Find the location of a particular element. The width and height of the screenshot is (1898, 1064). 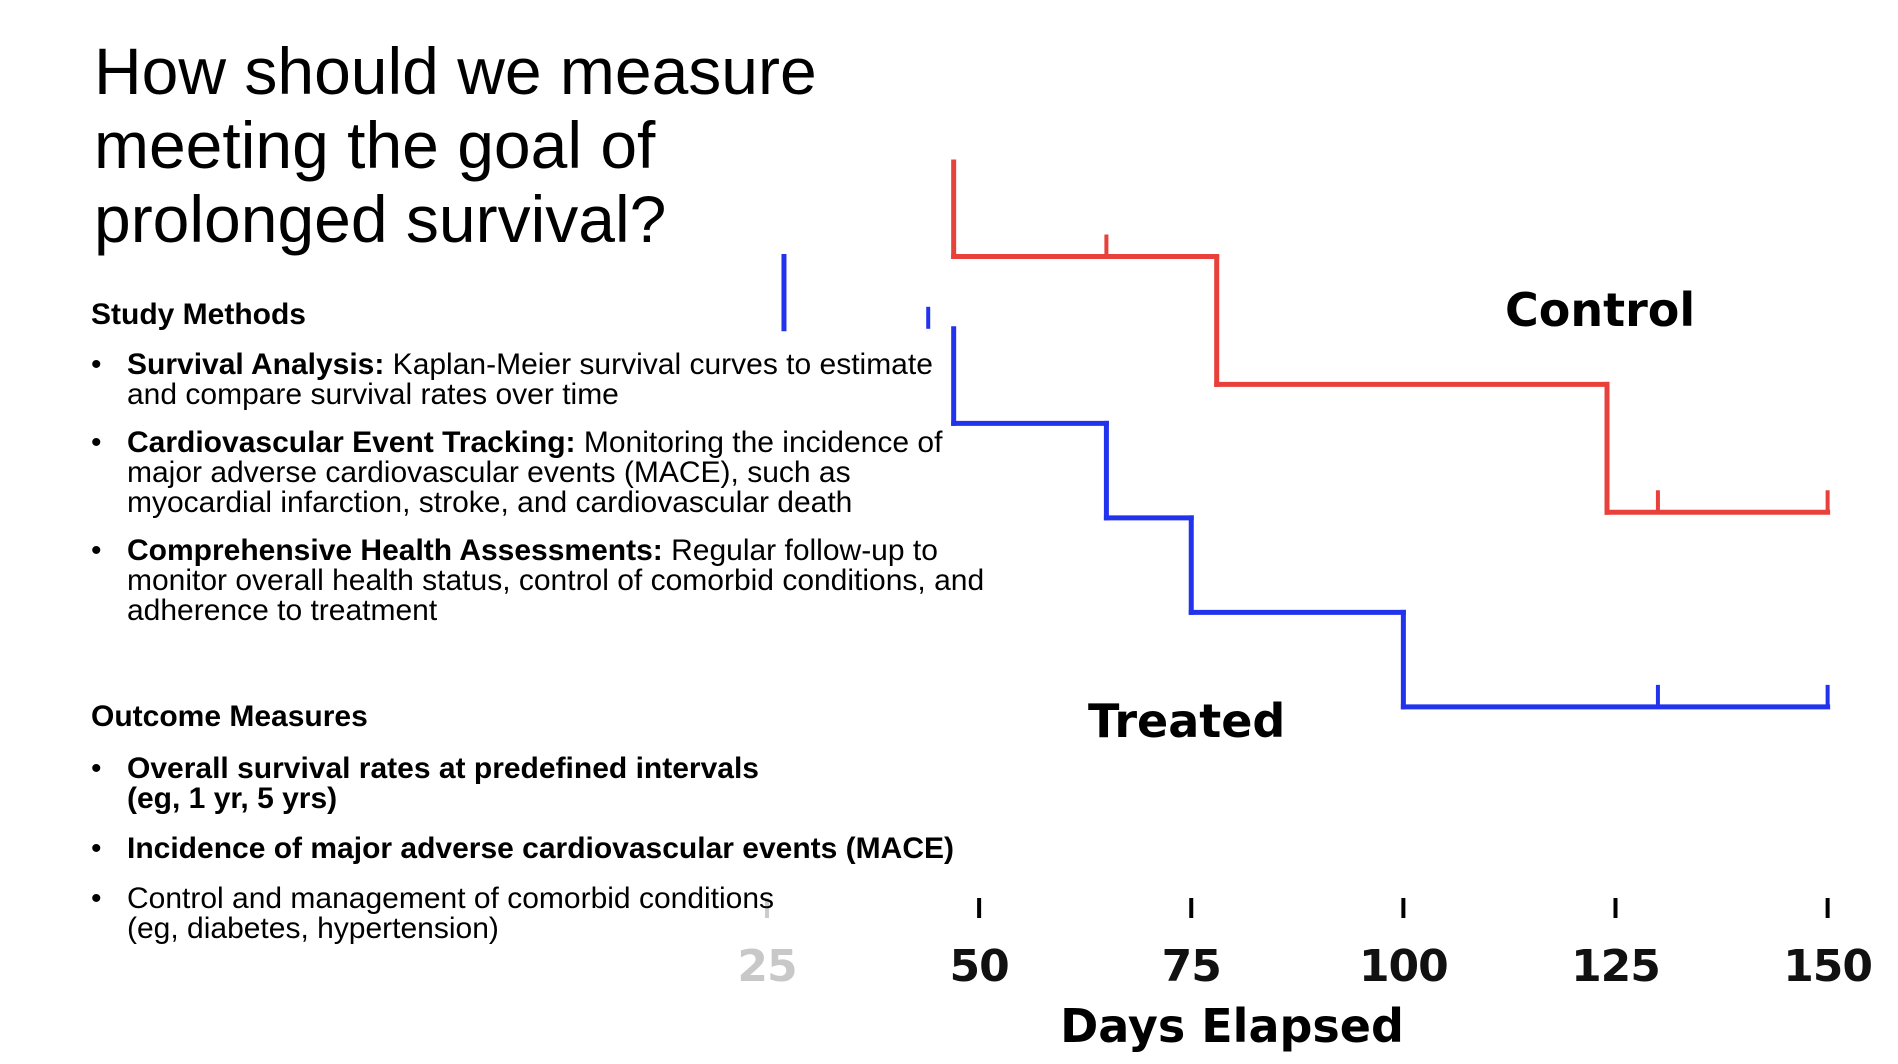

x-tick-label: 25 is located at coordinates (766, 966).